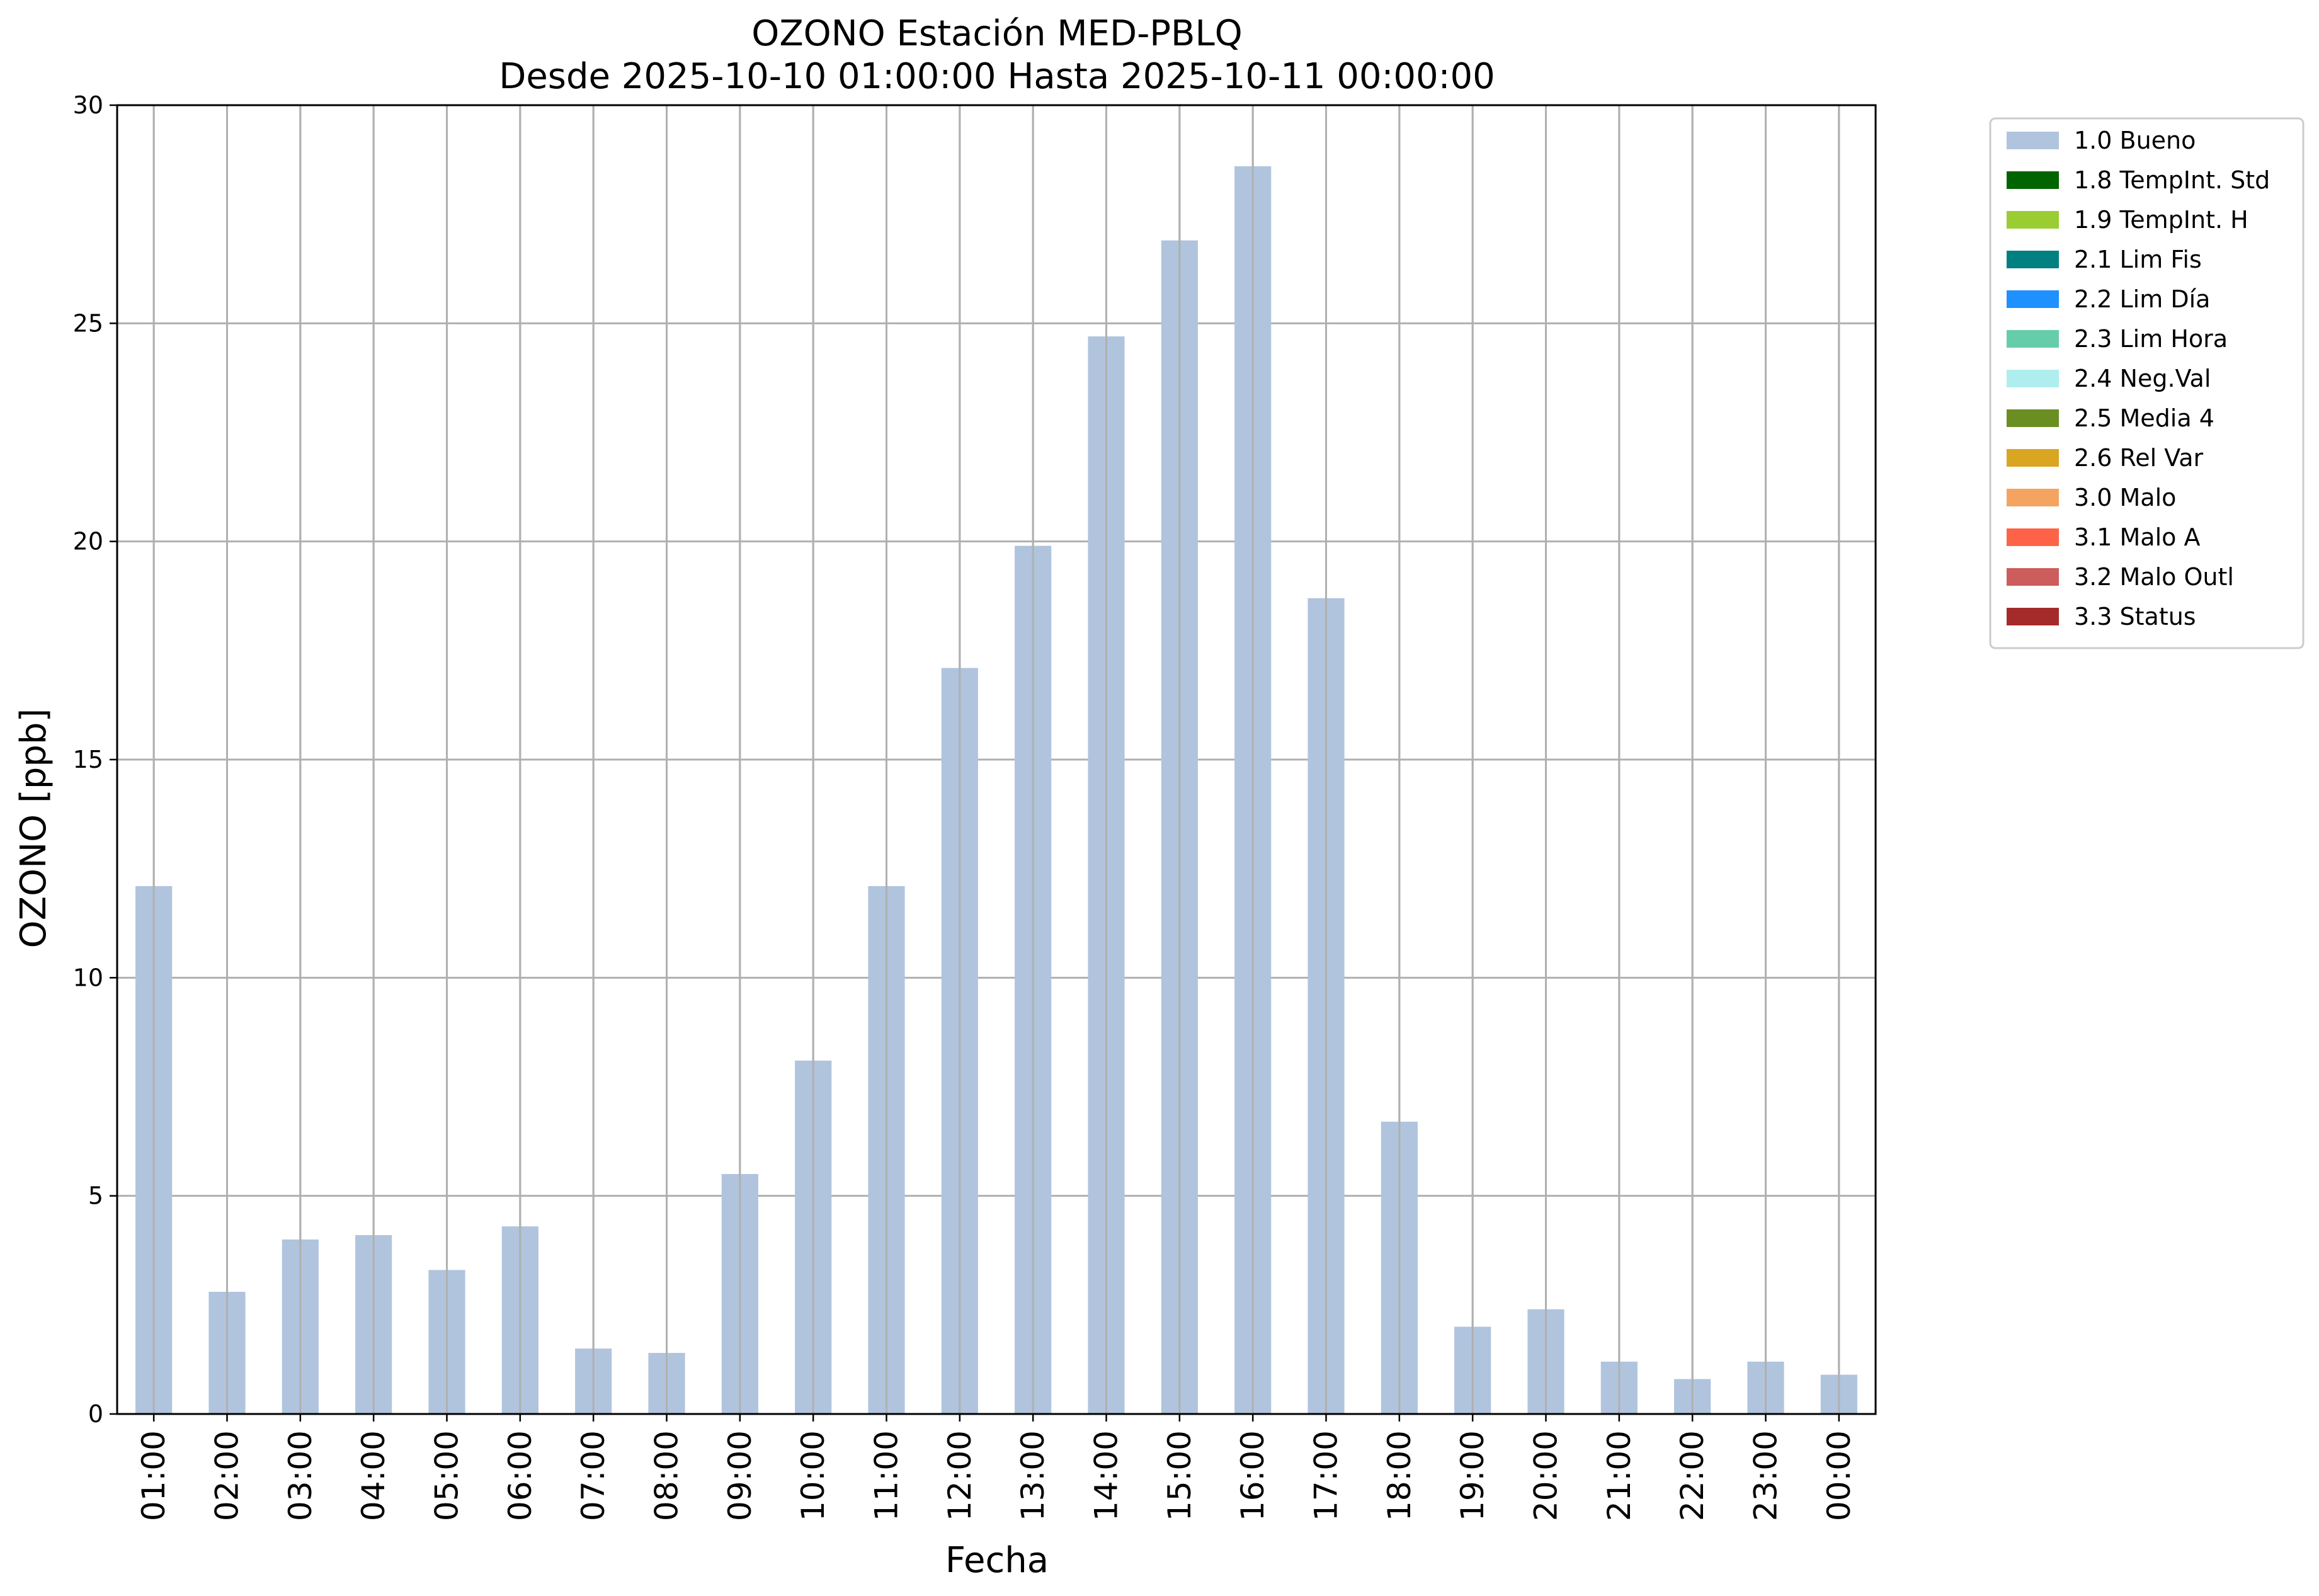  Describe the element at coordinates (2142, 378) in the screenshot. I see `legend-label: 2.4 Neg.Val` at that location.